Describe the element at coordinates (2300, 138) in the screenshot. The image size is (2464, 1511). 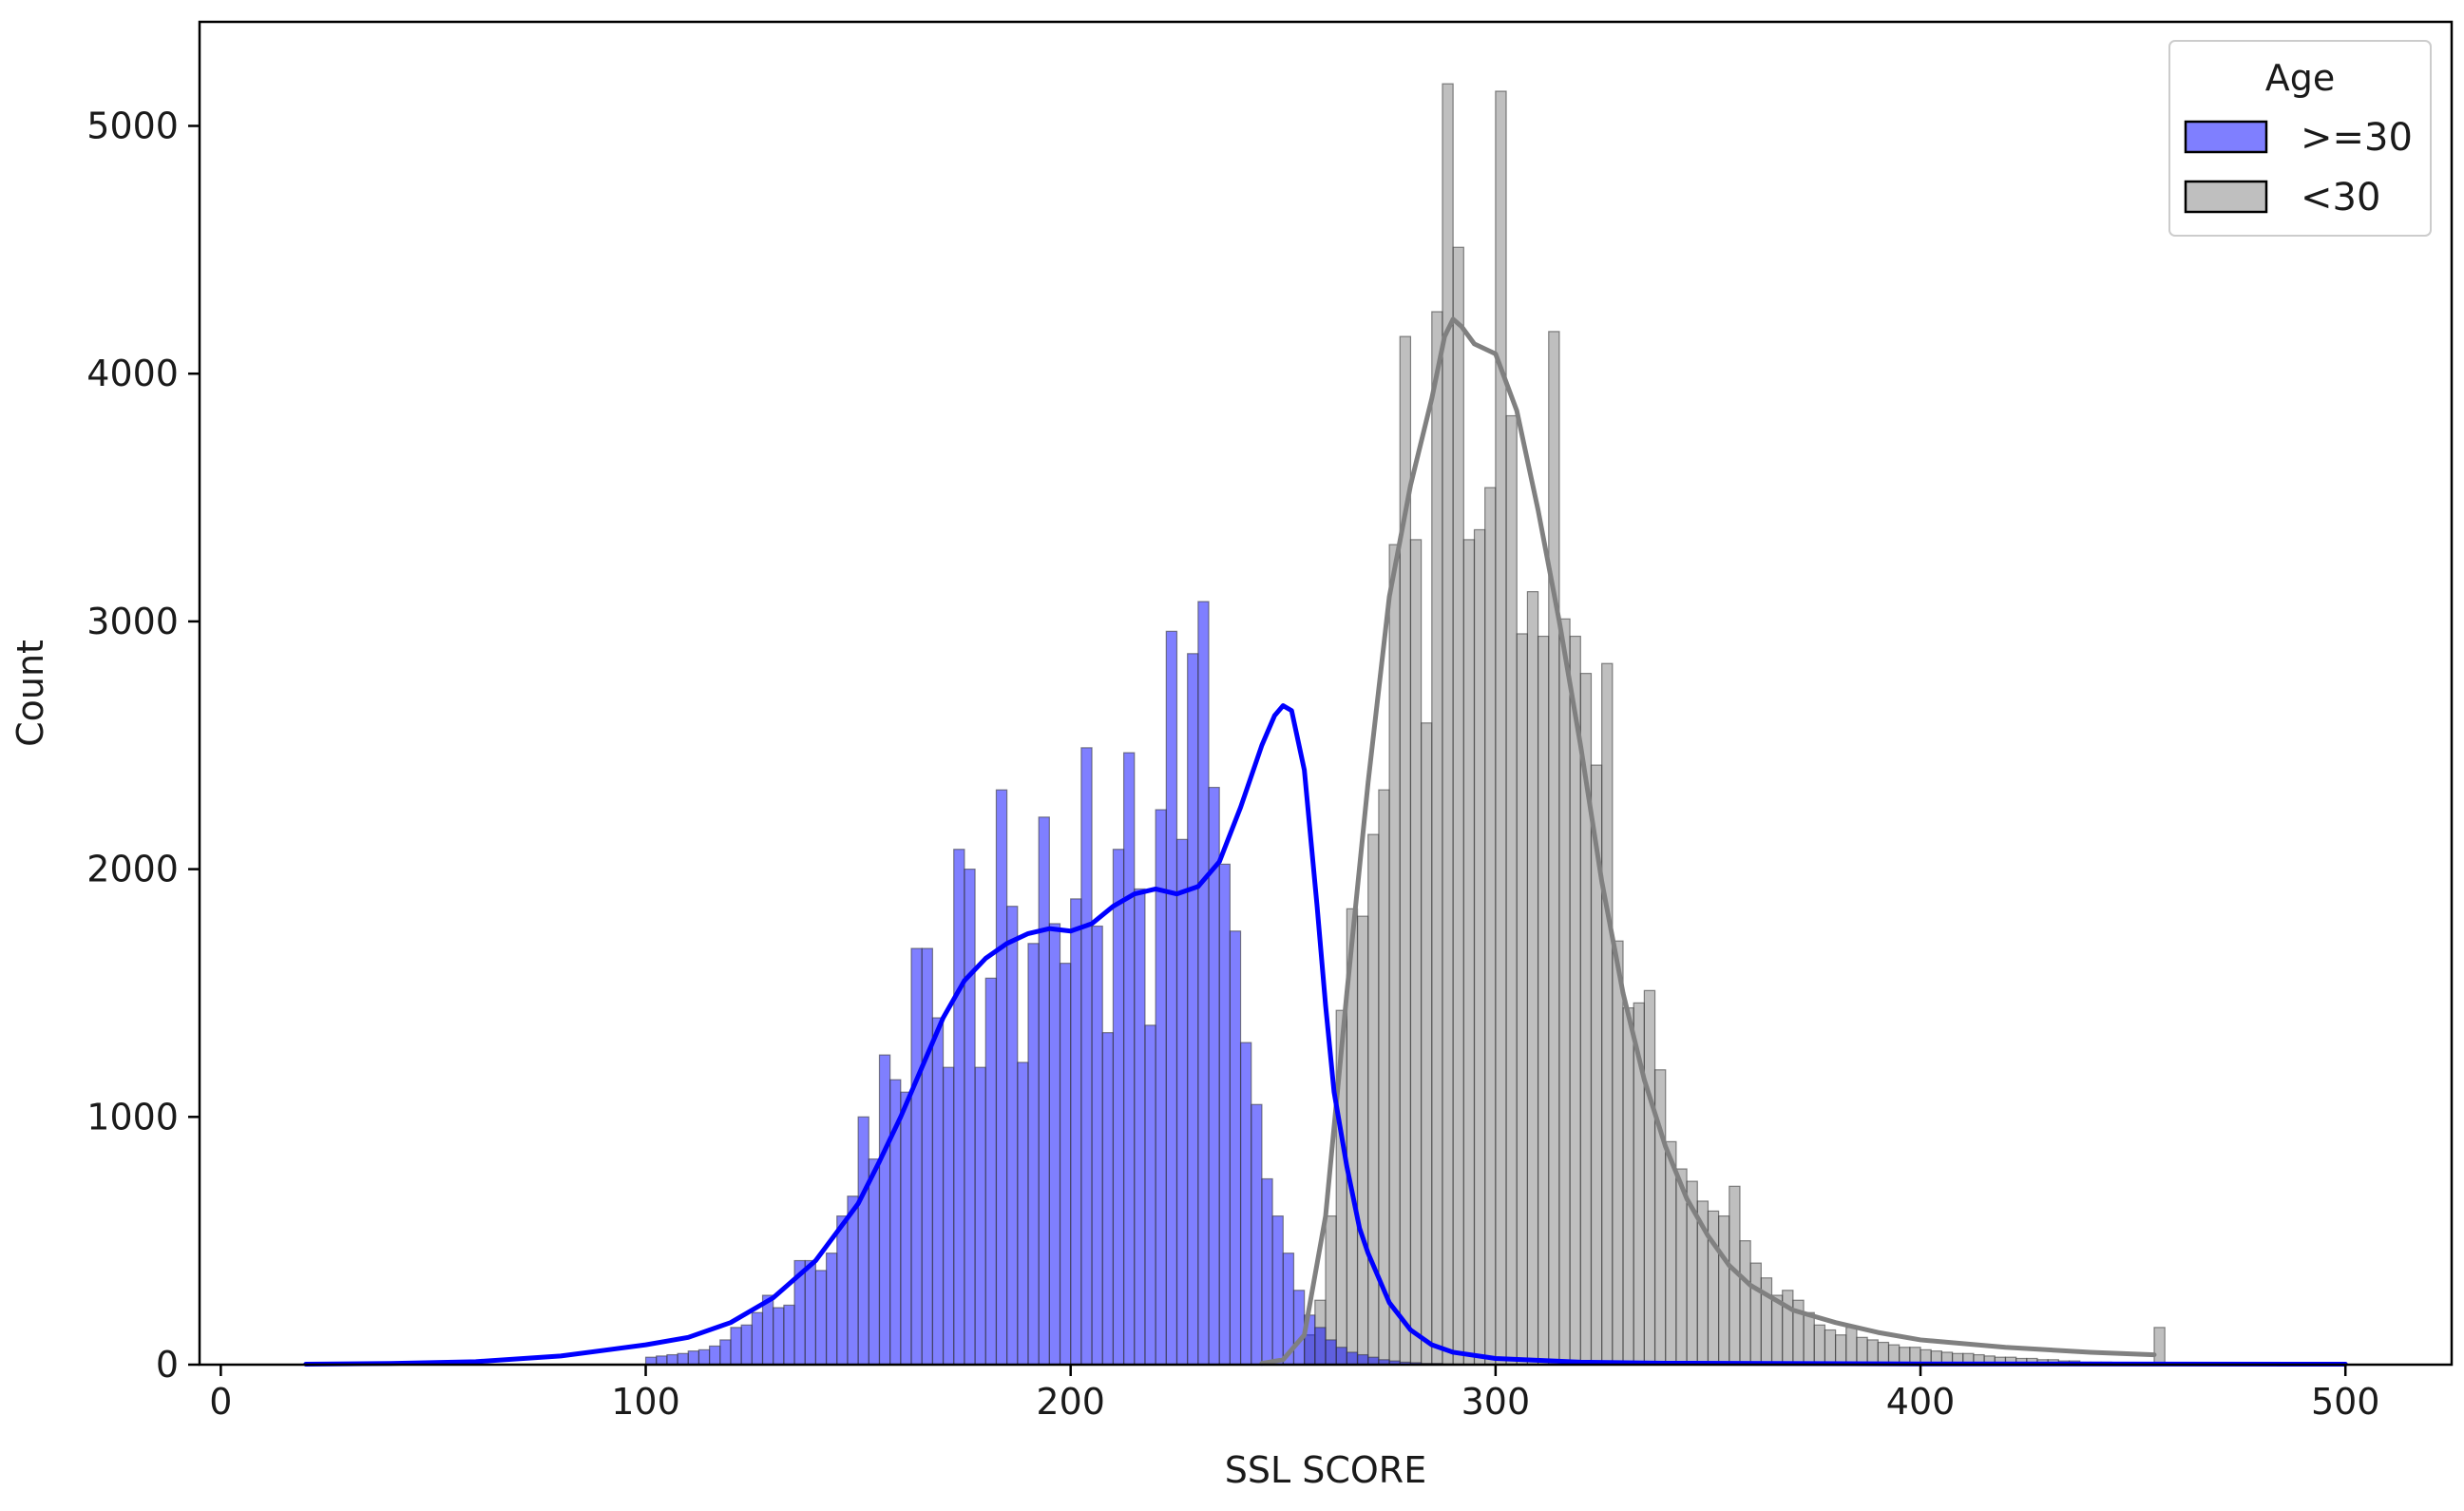
I see `legend: Age >=30 <30` at that location.